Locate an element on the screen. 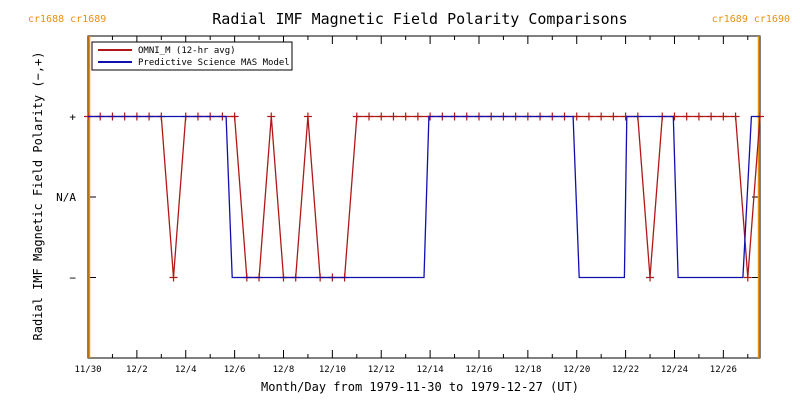 This screenshot has height=404, width=800. x-tick-label: 12/16 is located at coordinates (478, 370).